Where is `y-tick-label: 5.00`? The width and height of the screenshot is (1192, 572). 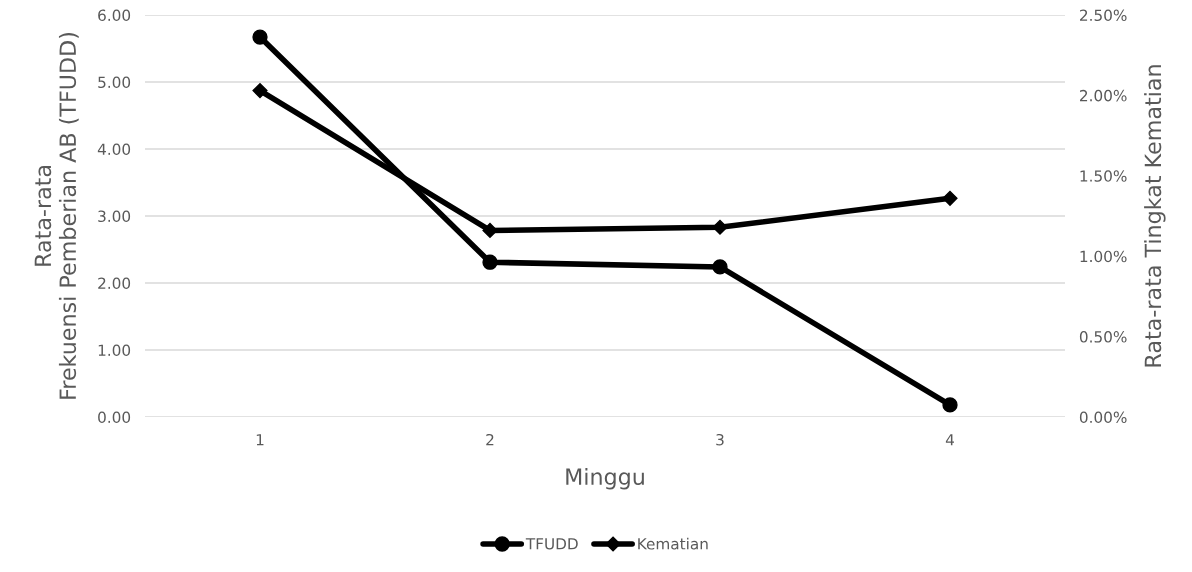
y-tick-label: 5.00 is located at coordinates (114, 82).